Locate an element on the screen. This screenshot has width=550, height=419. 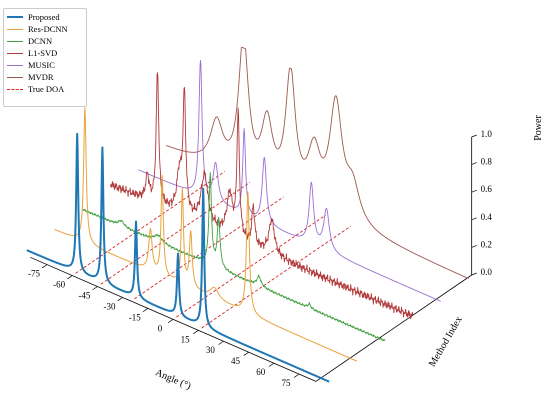
x-tick-label: 45 is located at coordinates (236, 361).